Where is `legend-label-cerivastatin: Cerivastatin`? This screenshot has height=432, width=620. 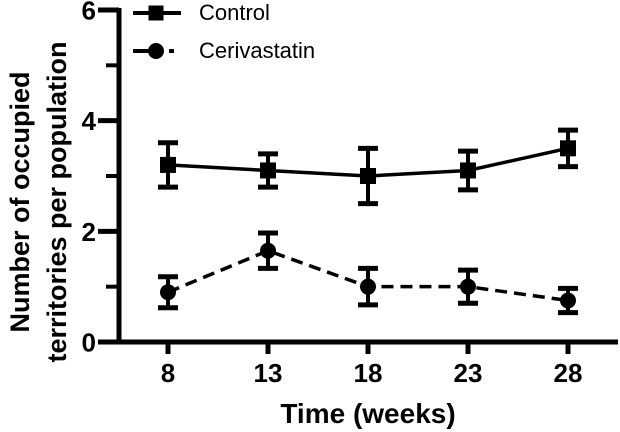
legend-label-cerivastatin: Cerivastatin is located at coordinates (257, 50).